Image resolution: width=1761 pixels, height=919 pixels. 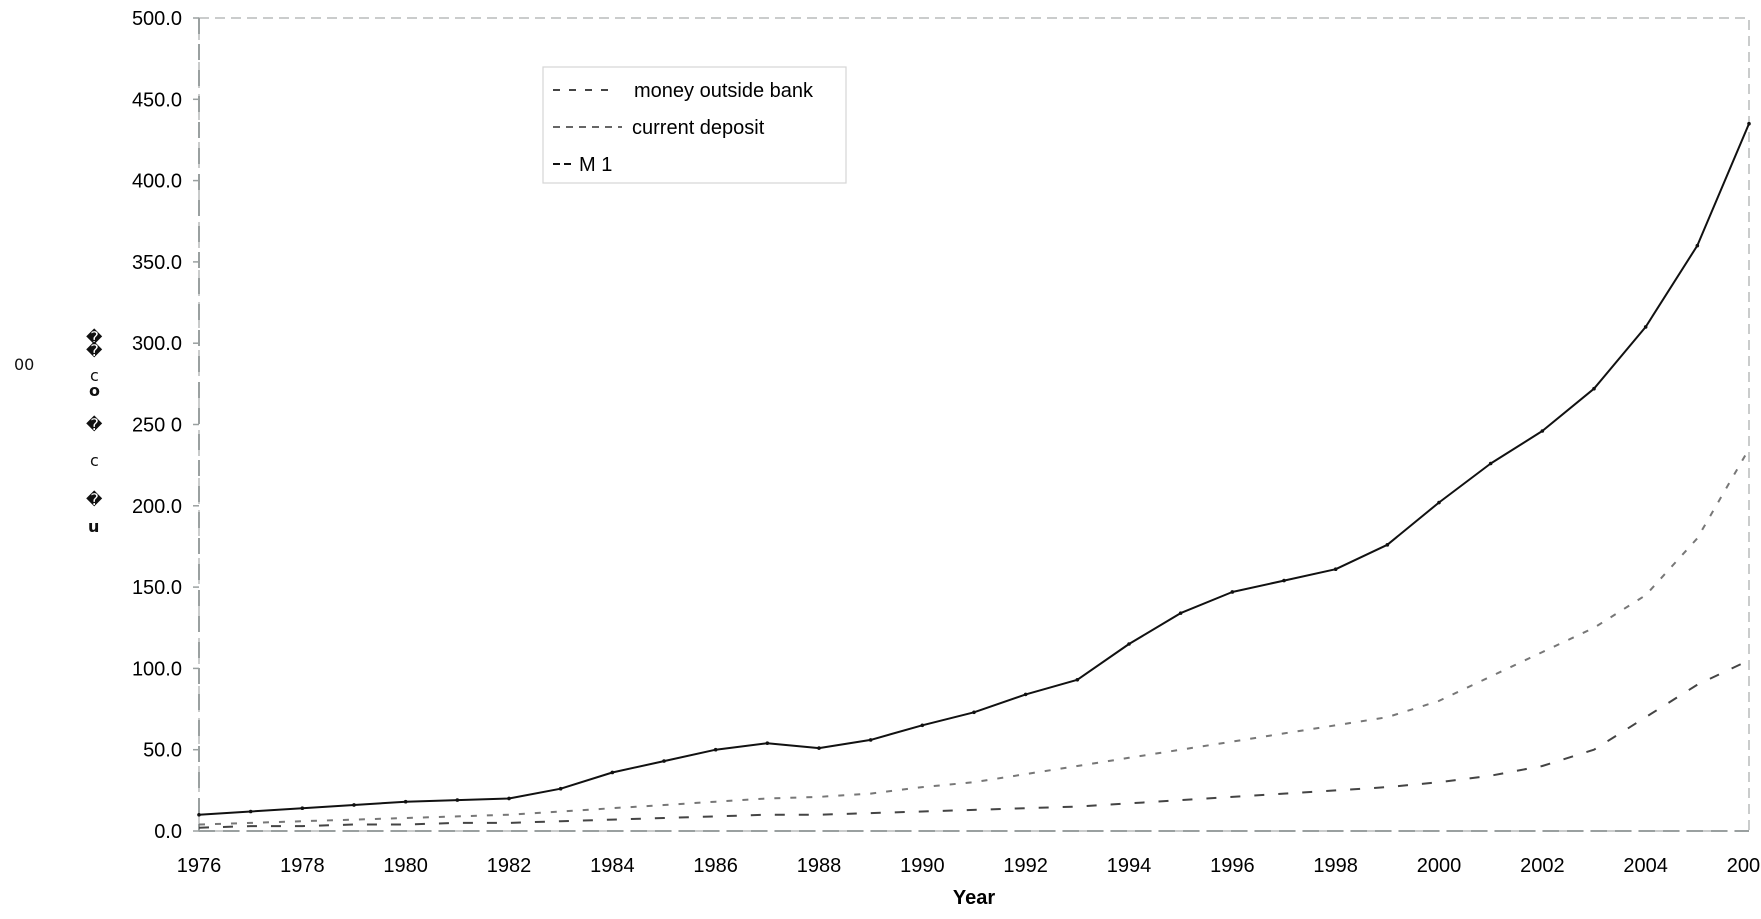 I want to click on legend-label-current-deposit: current deposit, so click(x=698, y=128).